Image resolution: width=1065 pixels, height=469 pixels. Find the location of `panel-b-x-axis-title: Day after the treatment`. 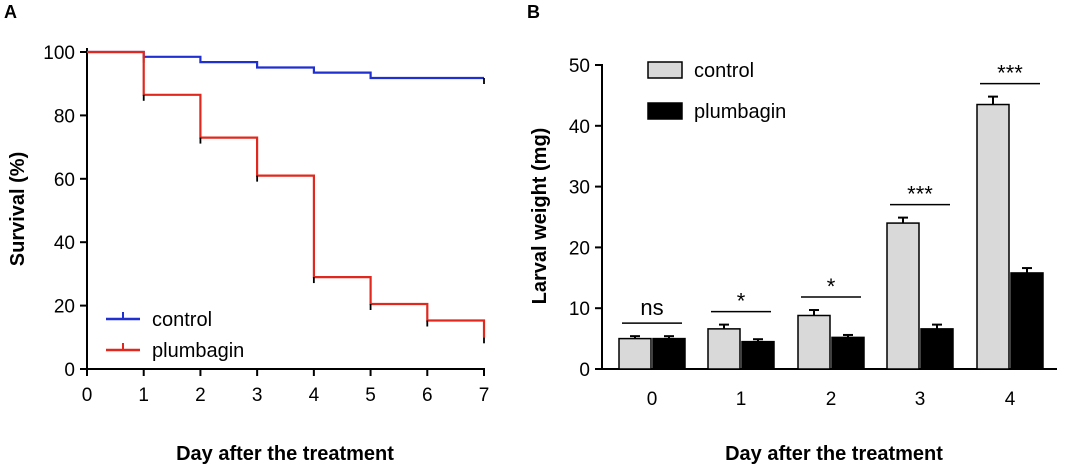

panel-b-x-axis-title: Day after the treatment is located at coordinates (834, 454).